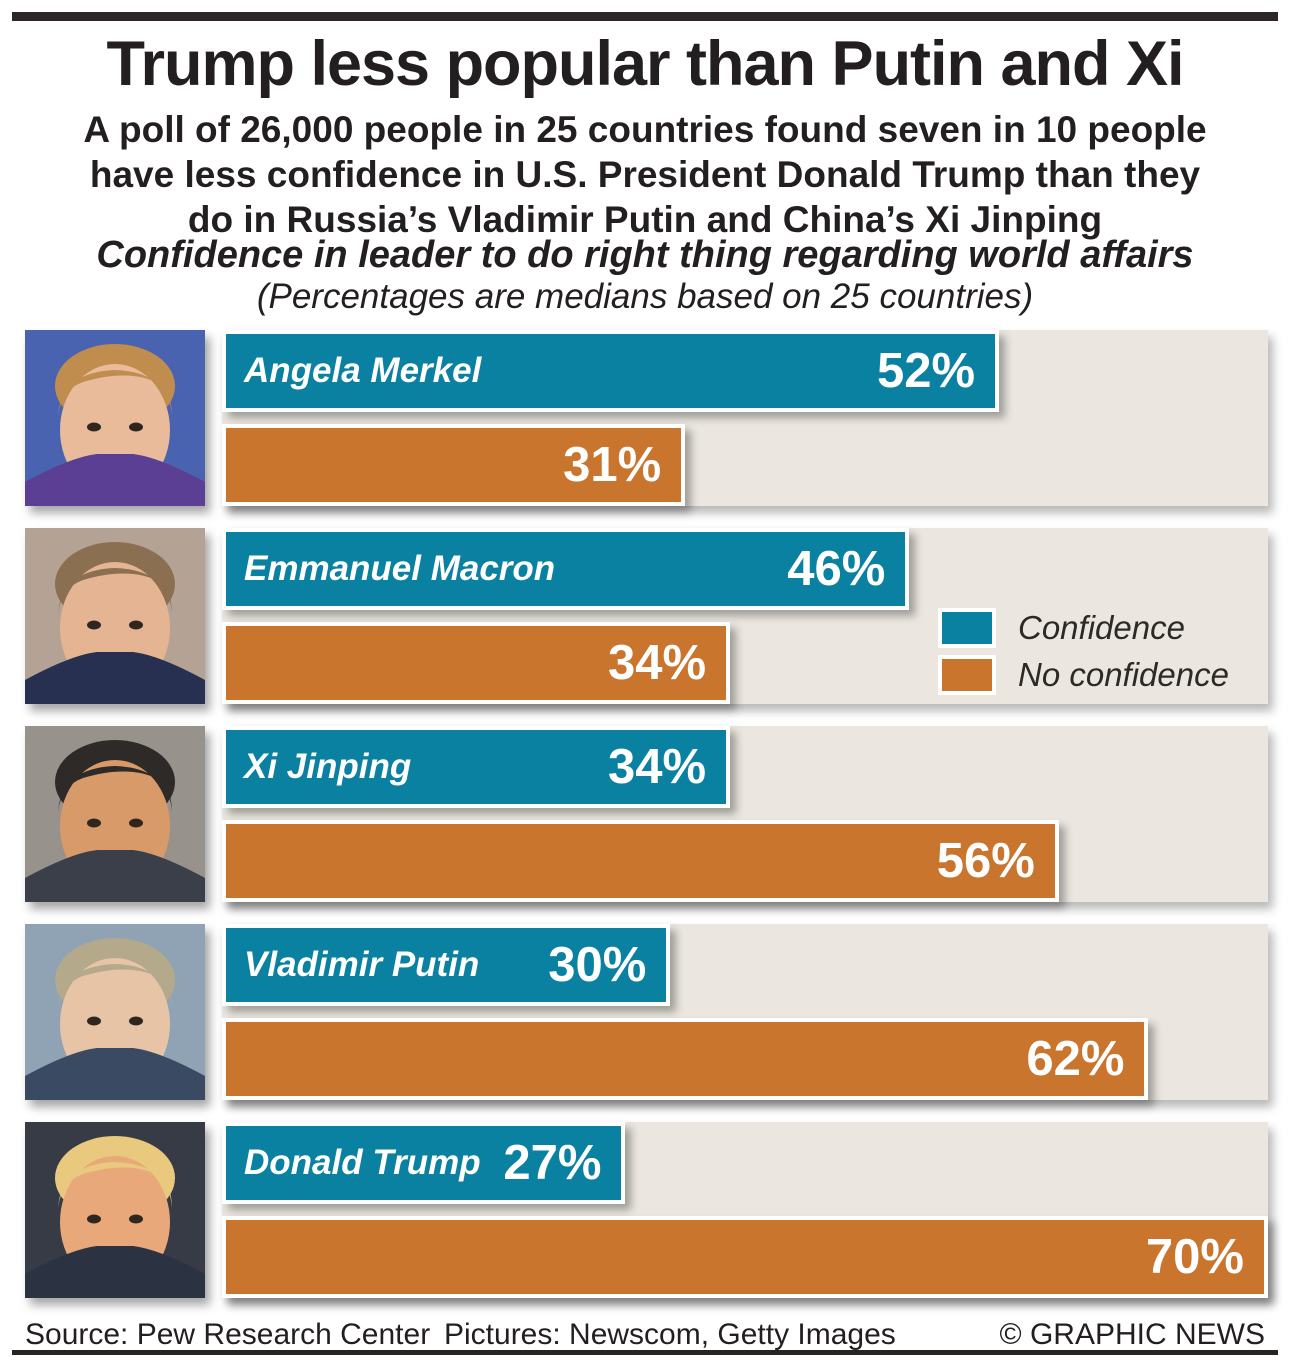  I want to click on leader-name-label: Emmanuel Macron, so click(400, 568).